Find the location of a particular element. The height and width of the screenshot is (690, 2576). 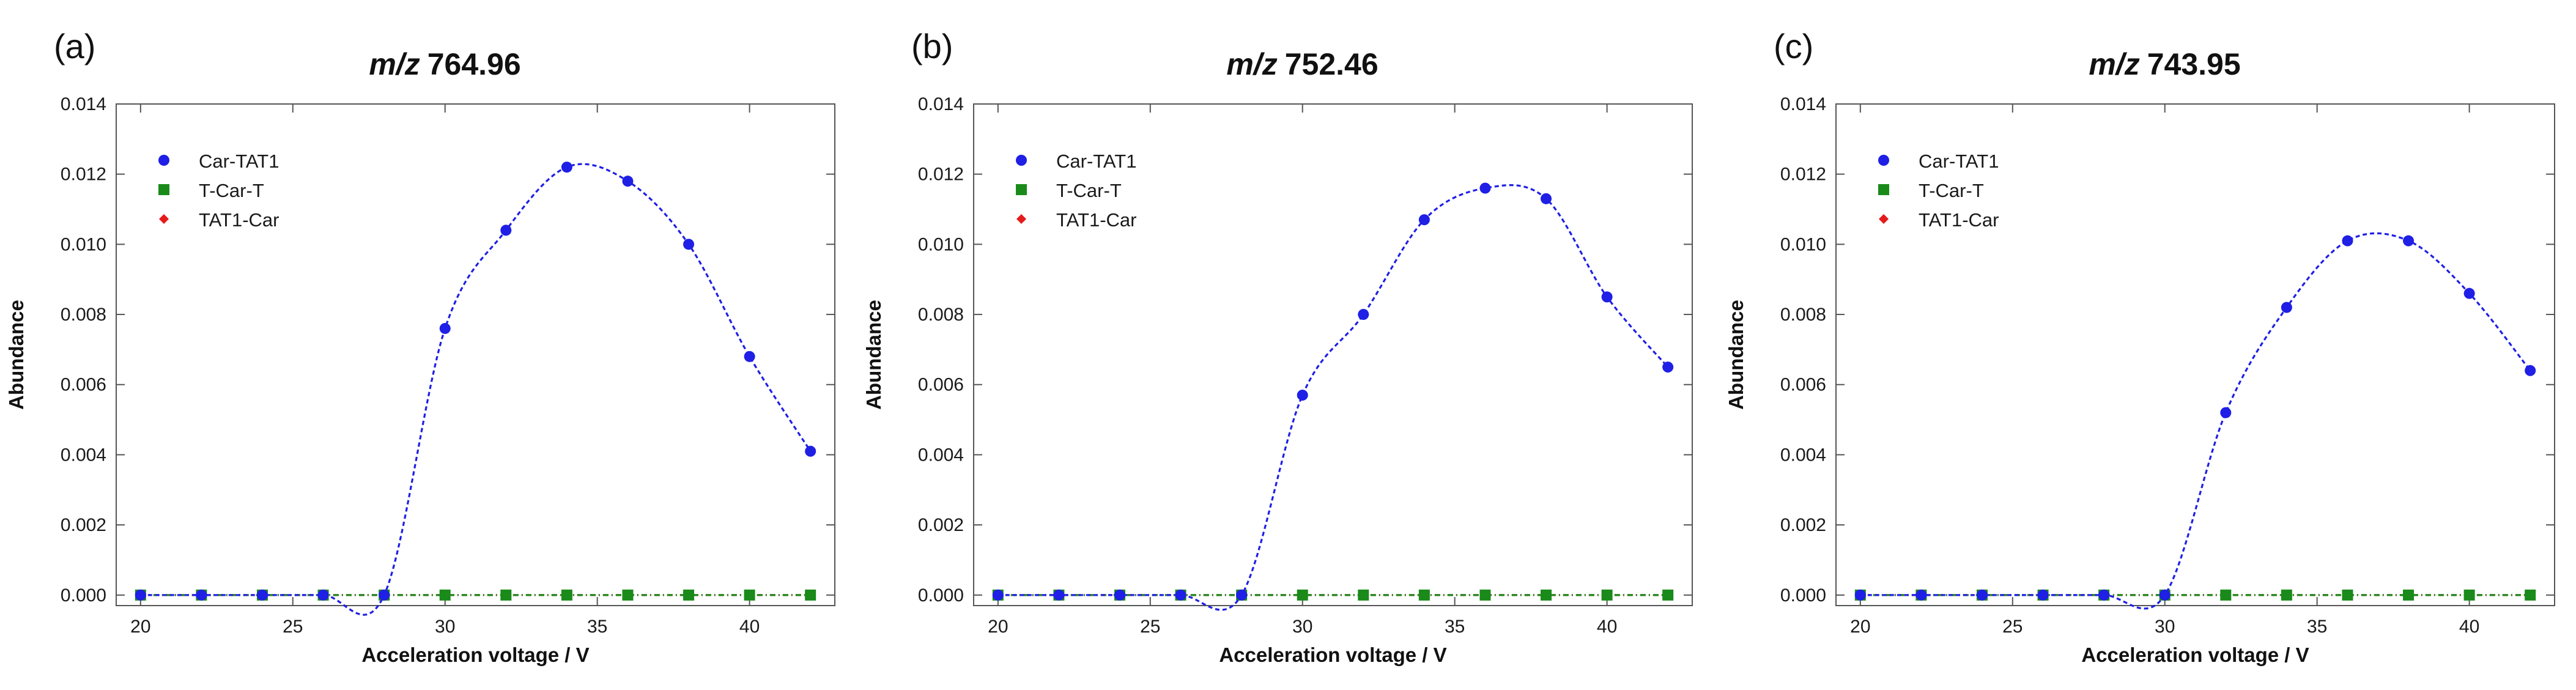

title-value: 743.95 is located at coordinates (2194, 64).